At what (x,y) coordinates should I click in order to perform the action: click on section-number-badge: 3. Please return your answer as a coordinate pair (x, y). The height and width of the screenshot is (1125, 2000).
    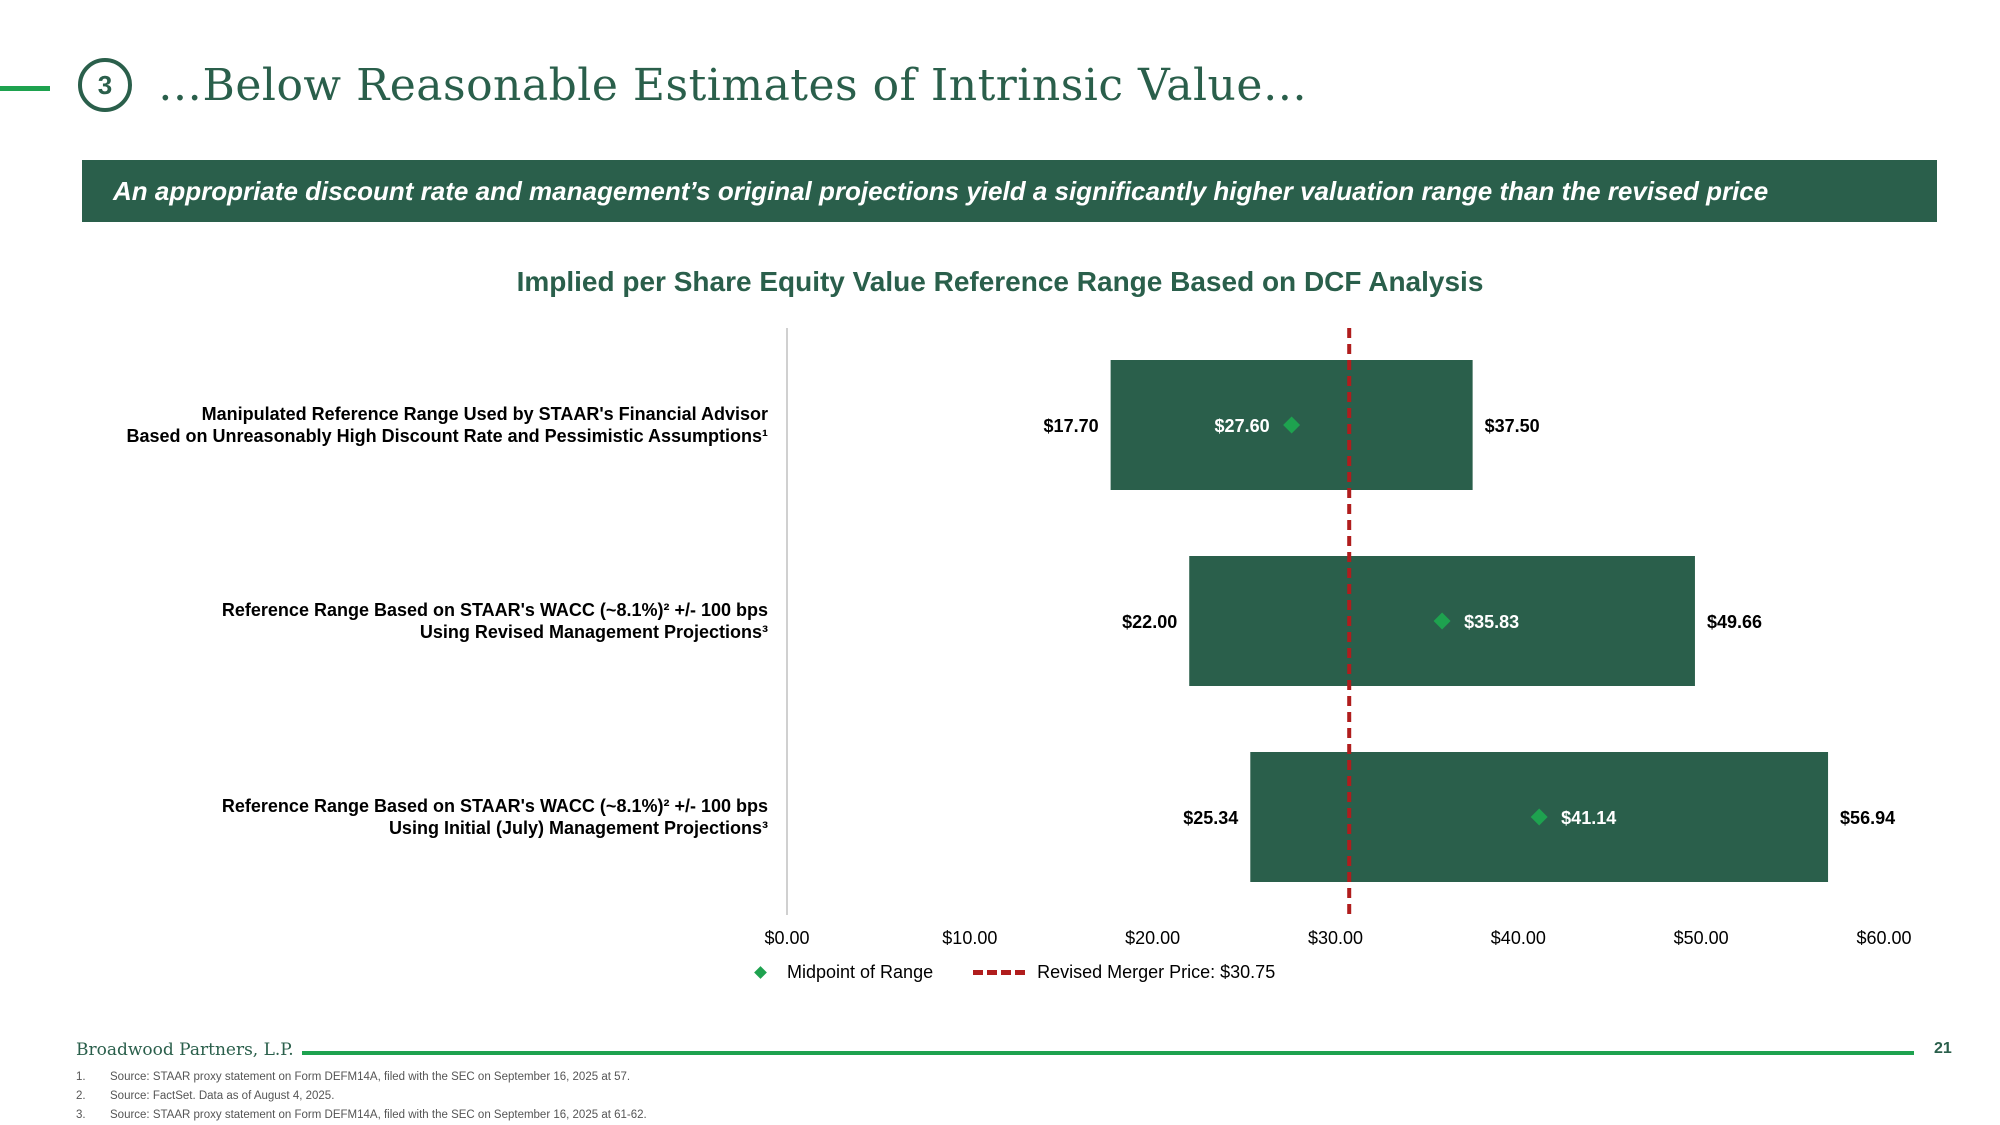
    Looking at the image, I should click on (105, 85).